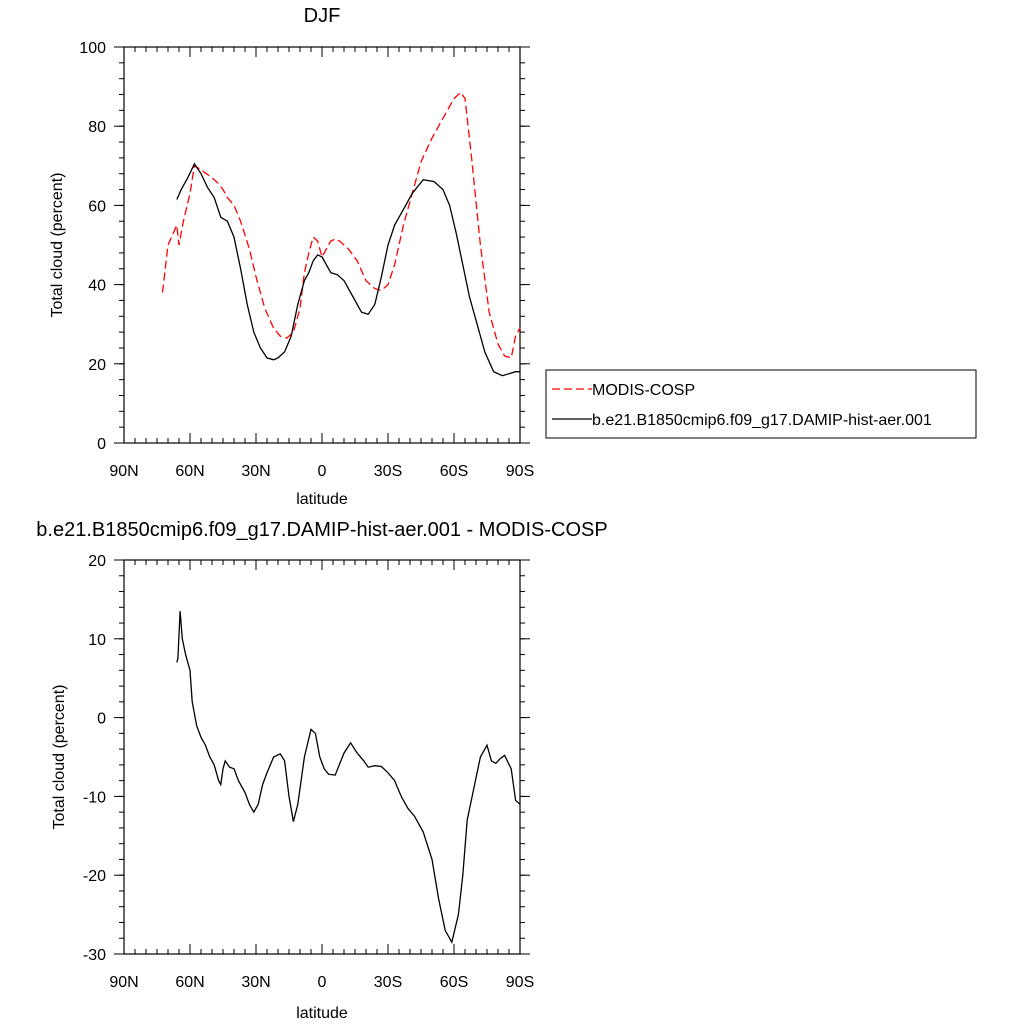 This screenshot has width=1024, height=1024. I want to click on series-line-model, so click(348, 269).